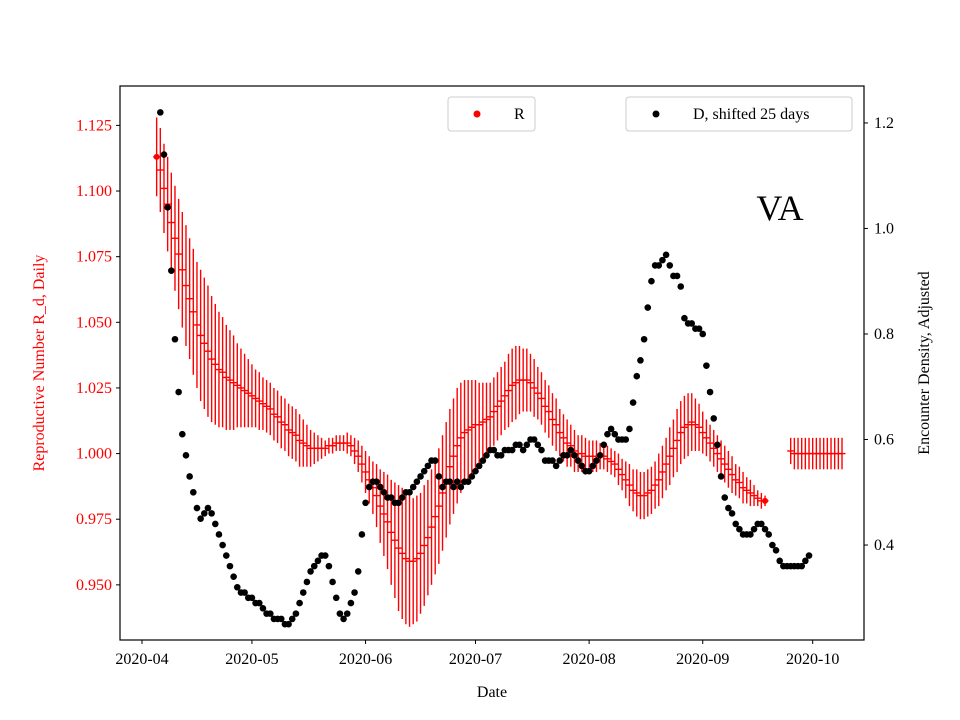  I want to click on left-y-axis-title: Reproductive Number R_d, Daily, so click(39, 363).